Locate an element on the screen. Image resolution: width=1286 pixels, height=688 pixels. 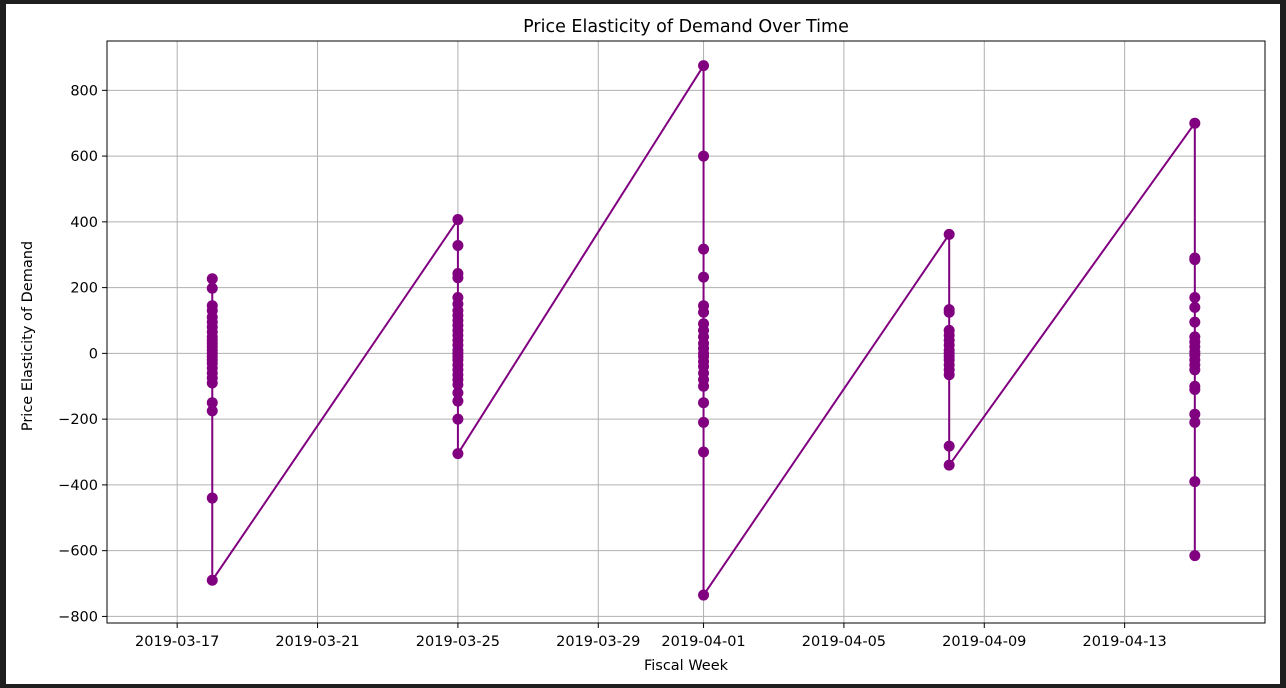
y-tick-label: −600 is located at coordinates (78, 552).